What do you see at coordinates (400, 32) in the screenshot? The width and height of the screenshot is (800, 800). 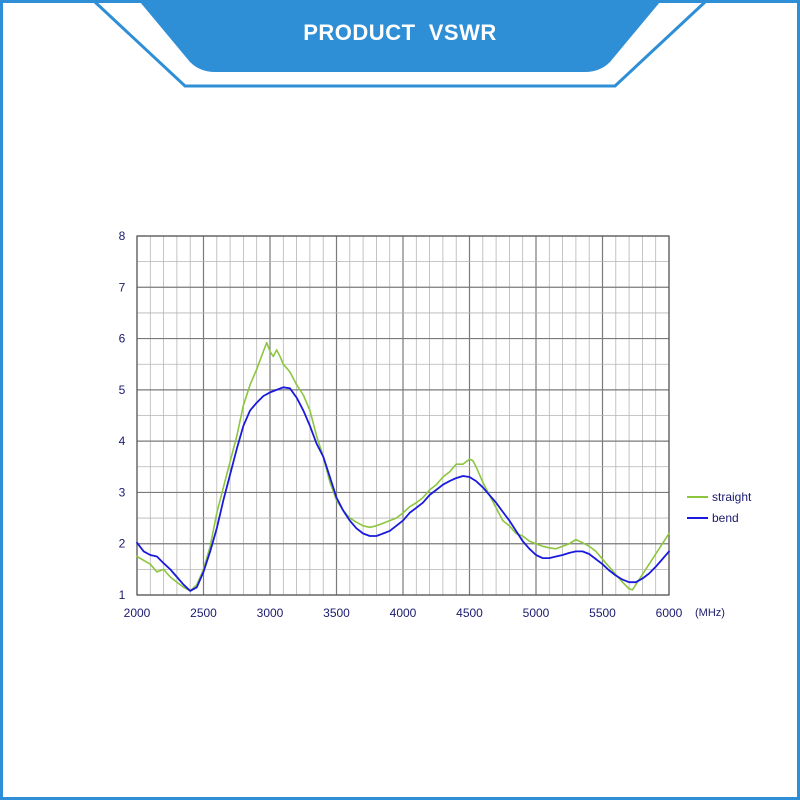 I see `page-title: PRODUCT VSWR` at bounding box center [400, 32].